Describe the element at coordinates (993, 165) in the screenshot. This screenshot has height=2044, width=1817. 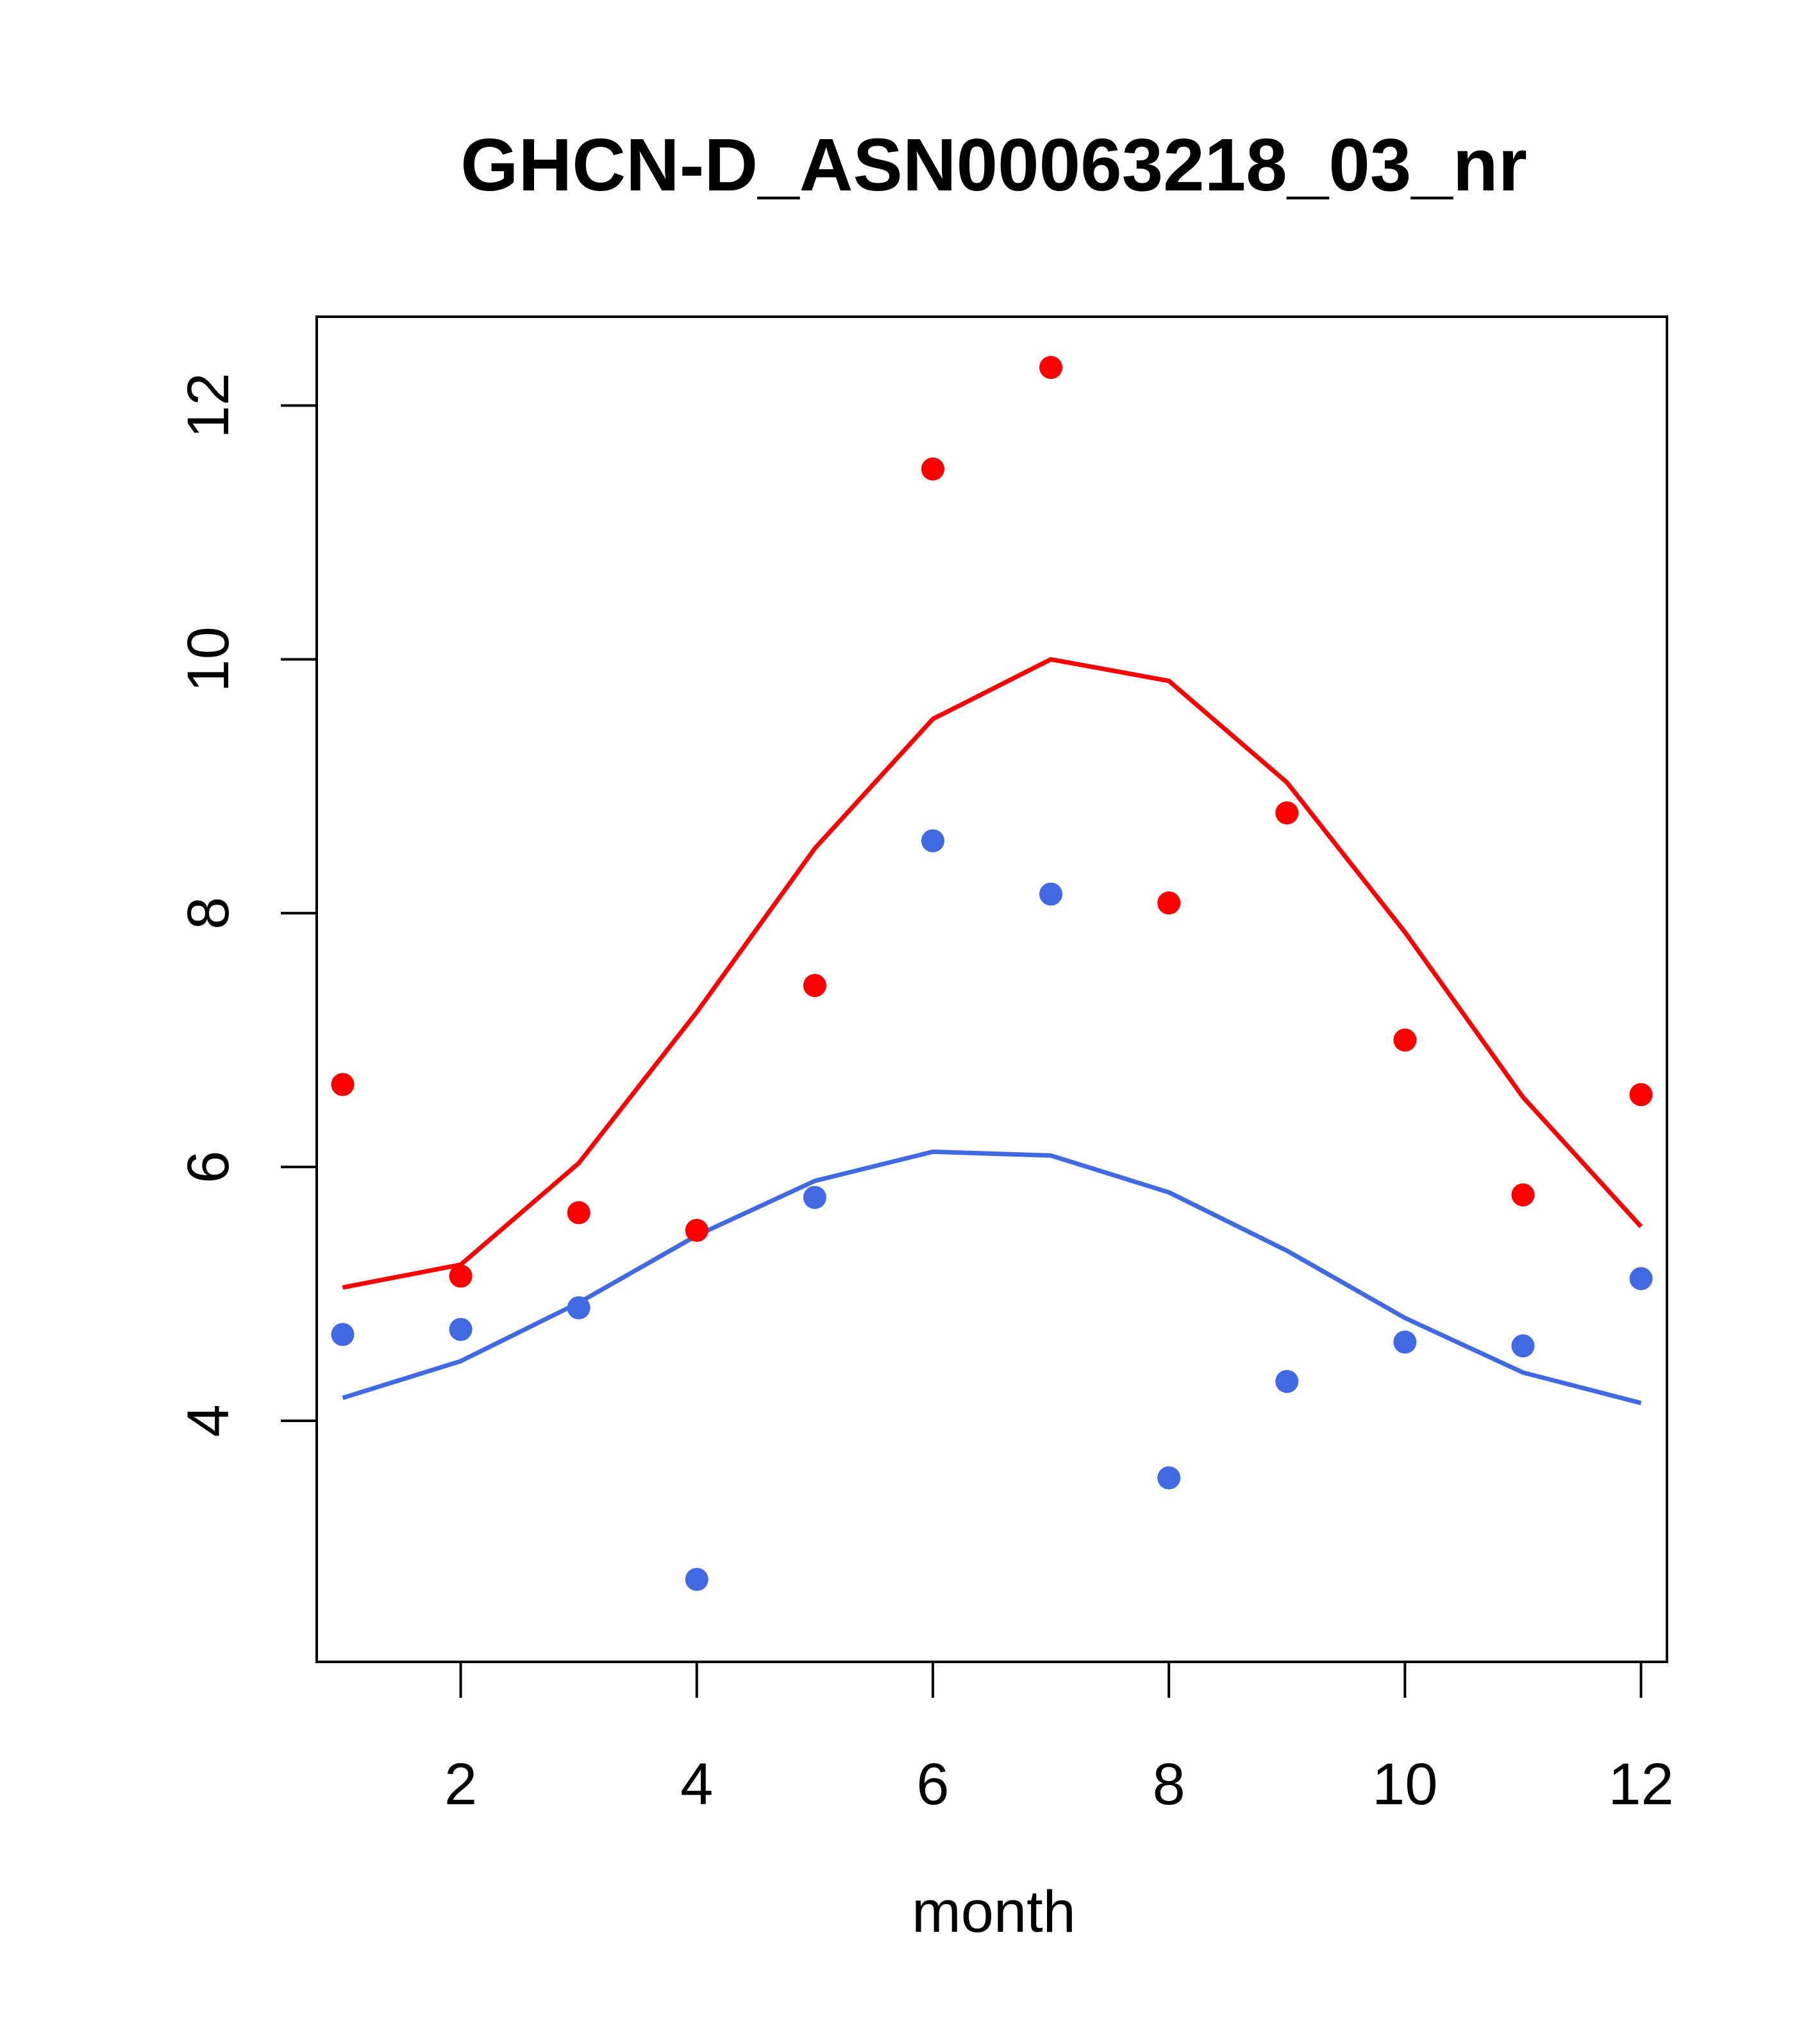
I see `chart-title: GHCN-D_ASN00063218_03_nr` at that location.